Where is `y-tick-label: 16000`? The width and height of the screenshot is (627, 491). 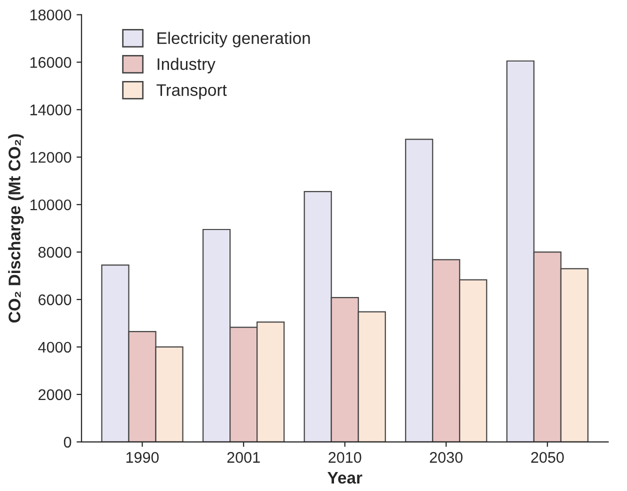 y-tick-label: 16000 is located at coordinates (51, 62).